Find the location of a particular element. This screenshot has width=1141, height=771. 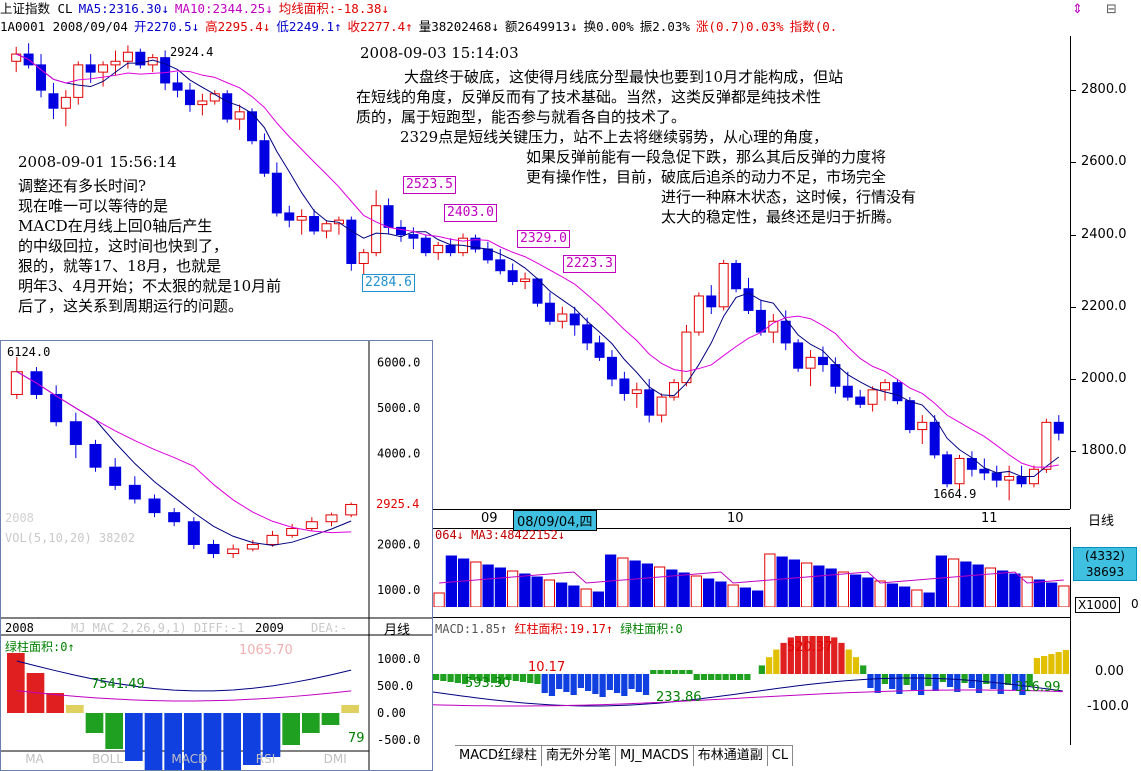

inset-tab: MA is located at coordinates (34, 759).